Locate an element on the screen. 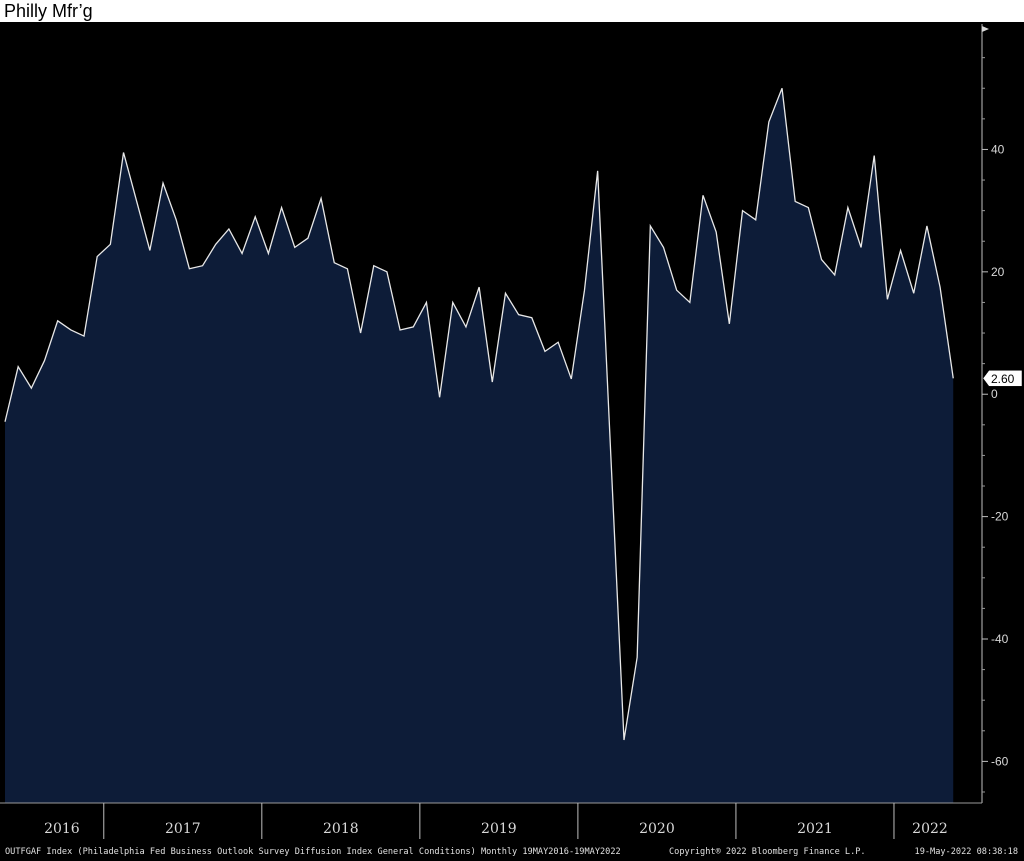 Image resolution: width=1024 pixels, height=861 pixels. page-title: Philly Mfr’g is located at coordinates (48, 11).